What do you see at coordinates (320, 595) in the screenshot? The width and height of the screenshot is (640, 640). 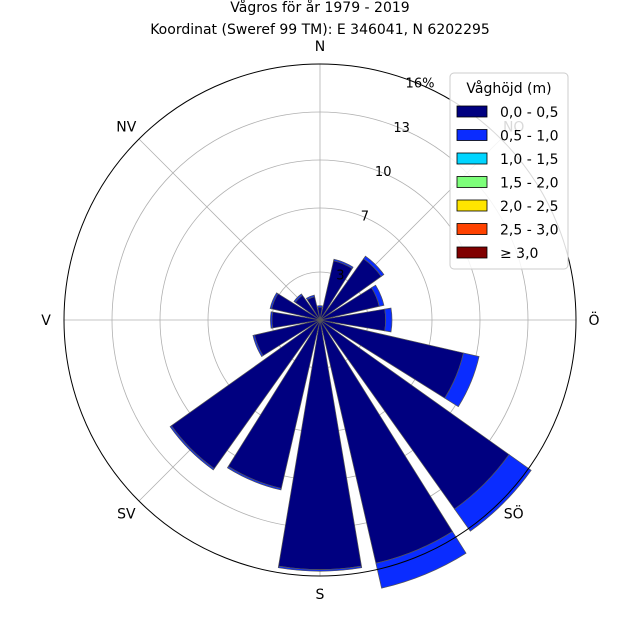 I see `direction-label: S` at bounding box center [320, 595].